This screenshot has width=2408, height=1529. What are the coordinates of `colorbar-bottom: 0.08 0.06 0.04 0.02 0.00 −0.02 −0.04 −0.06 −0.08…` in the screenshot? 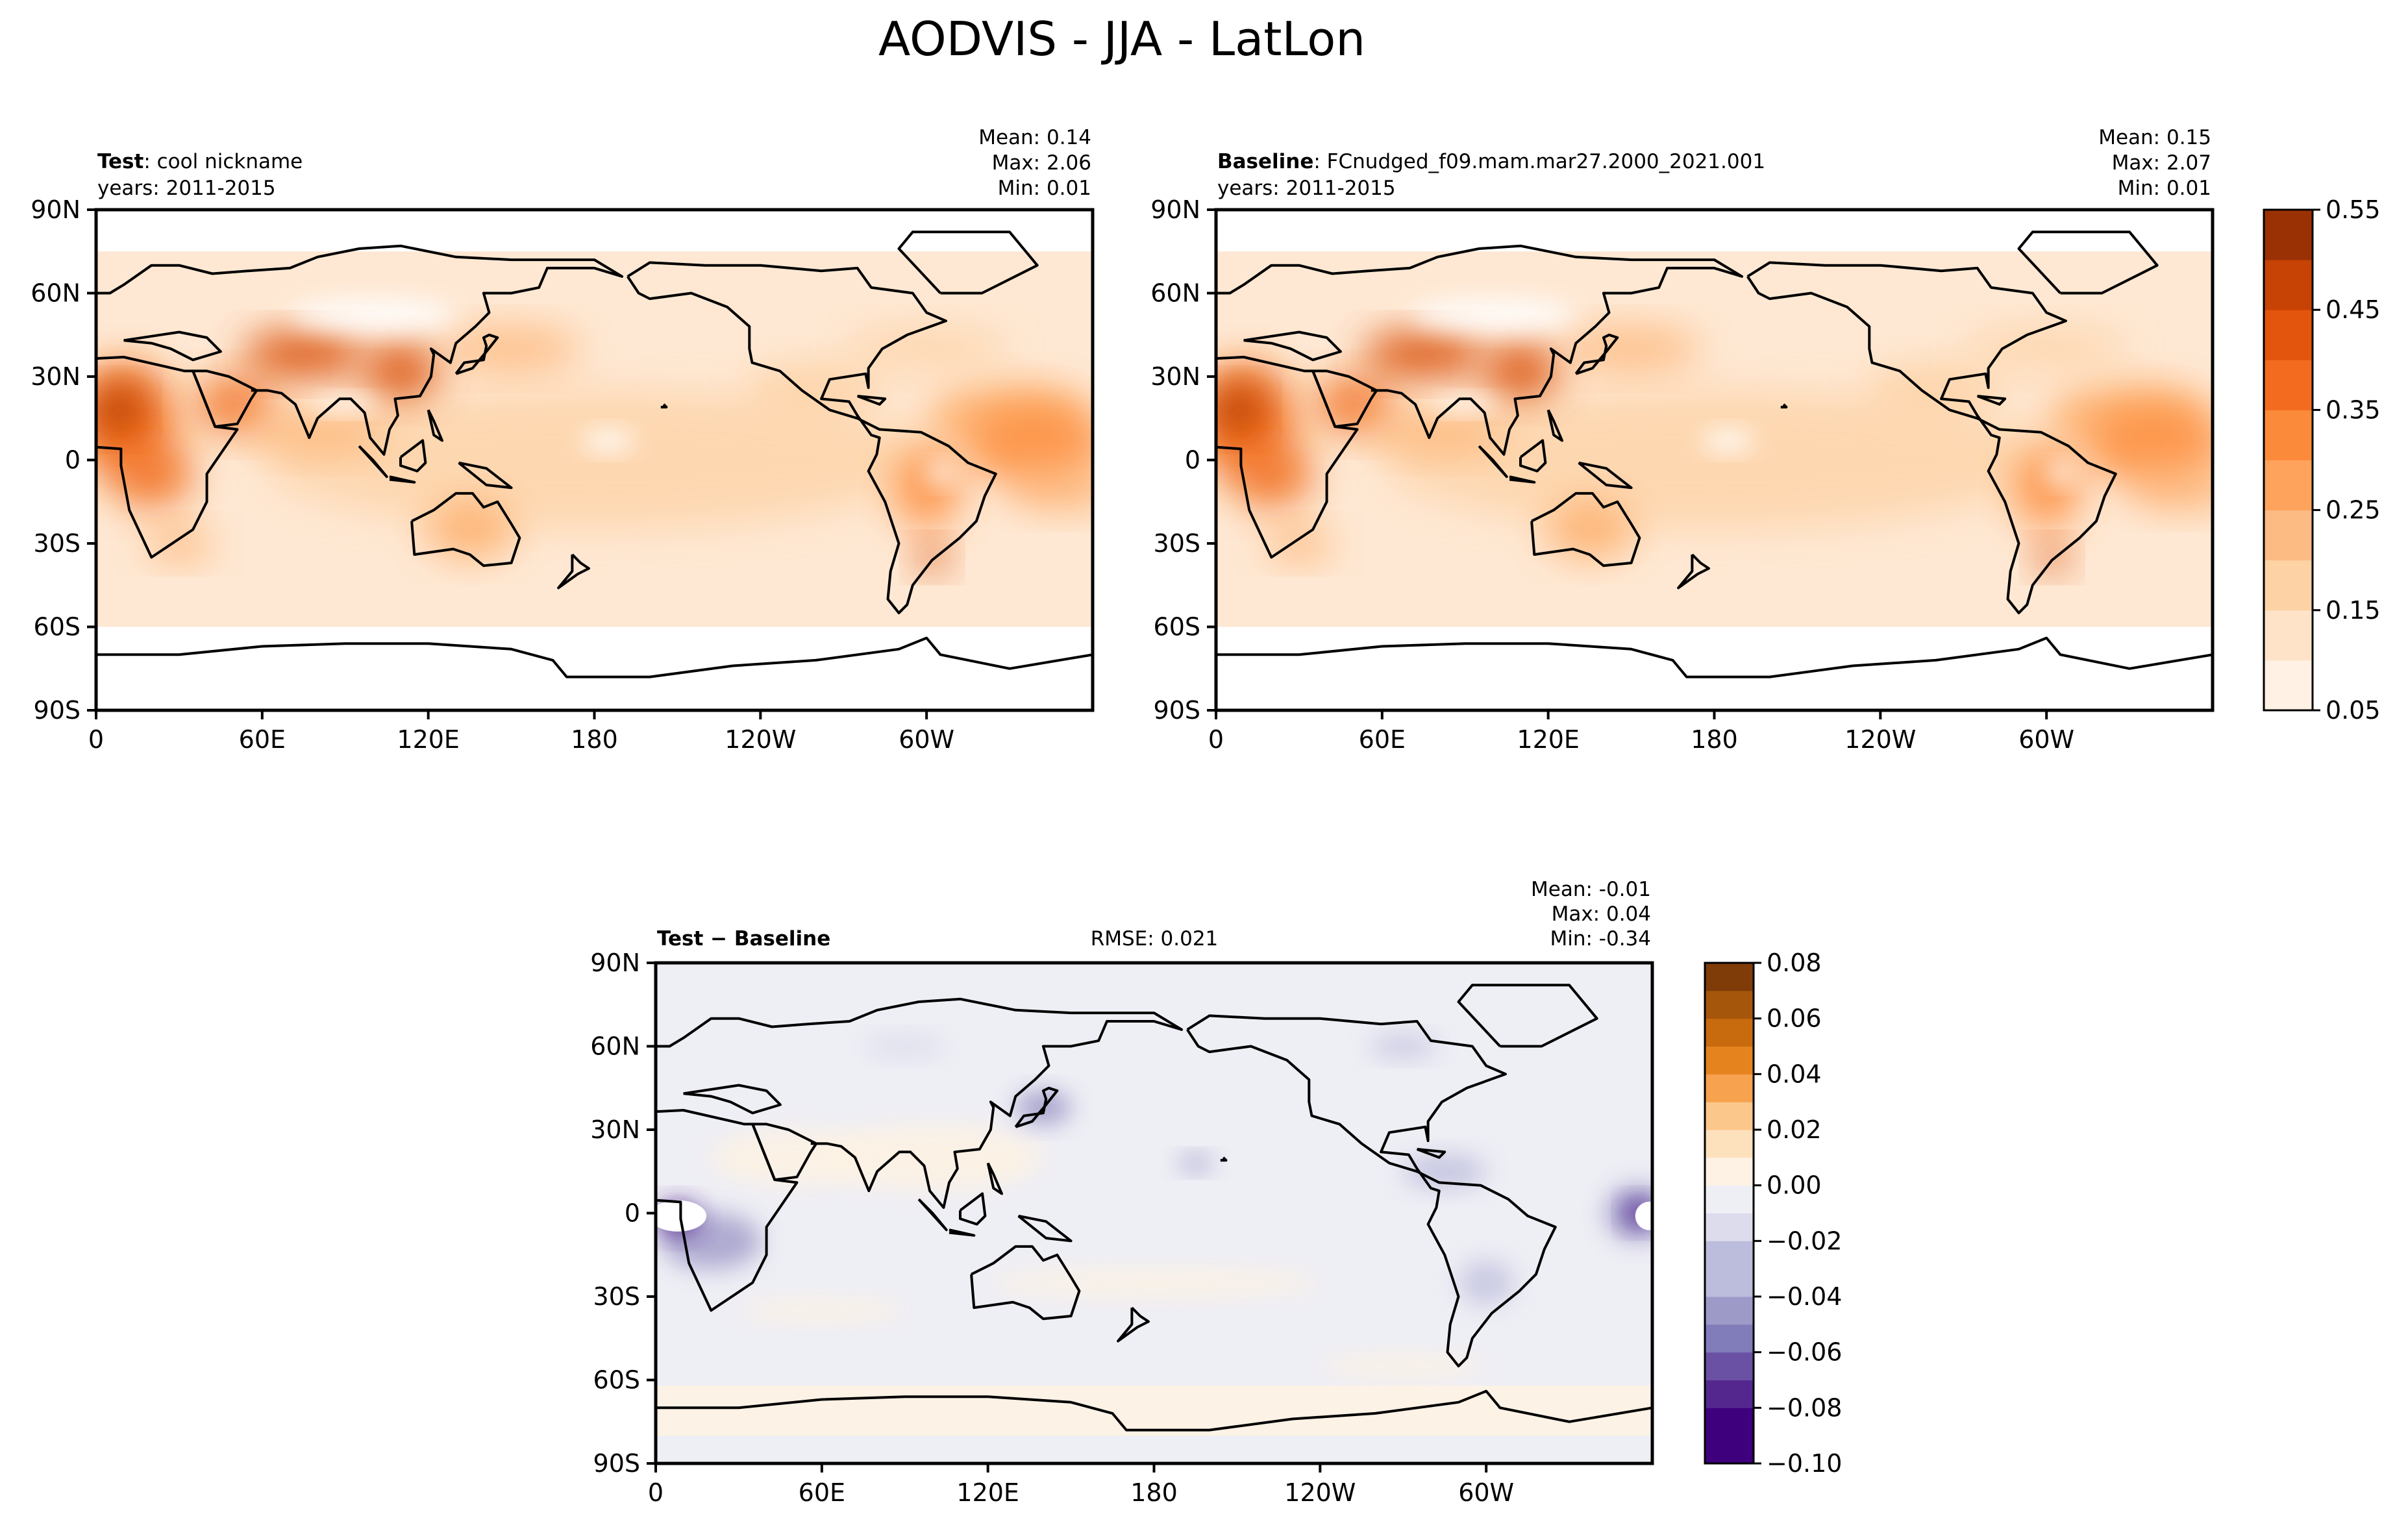 It's located at (1773, 1213).